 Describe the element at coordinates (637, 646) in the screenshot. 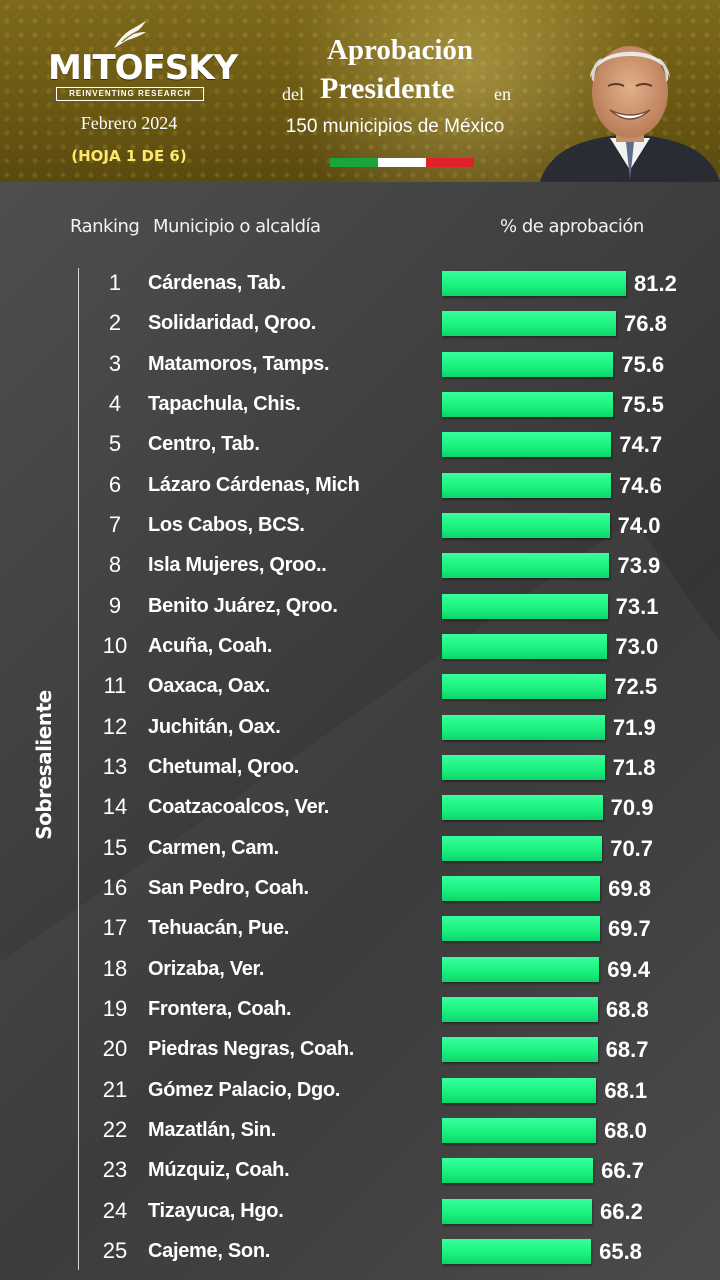

I see `approval-value: 73.0` at that location.